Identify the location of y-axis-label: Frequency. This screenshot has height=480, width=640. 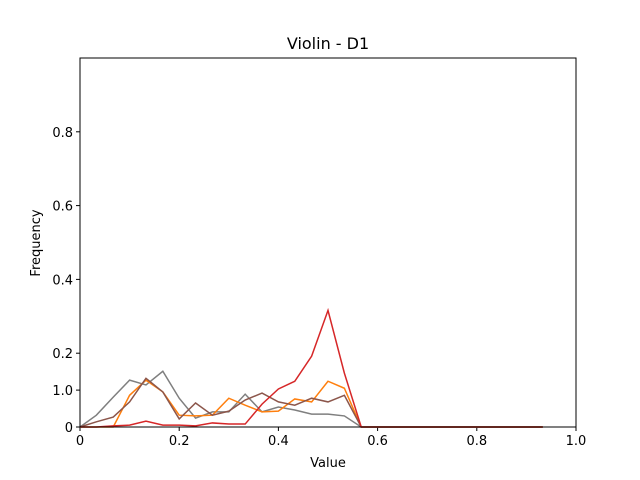
(36, 242).